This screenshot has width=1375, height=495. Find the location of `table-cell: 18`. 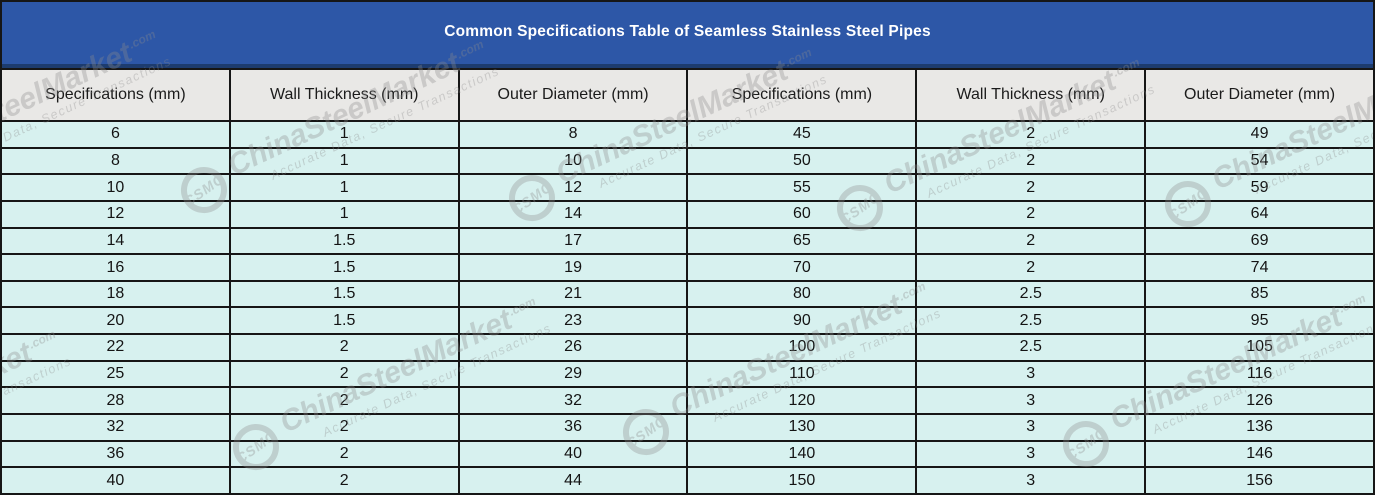

table-cell: 18 is located at coordinates (115, 294).